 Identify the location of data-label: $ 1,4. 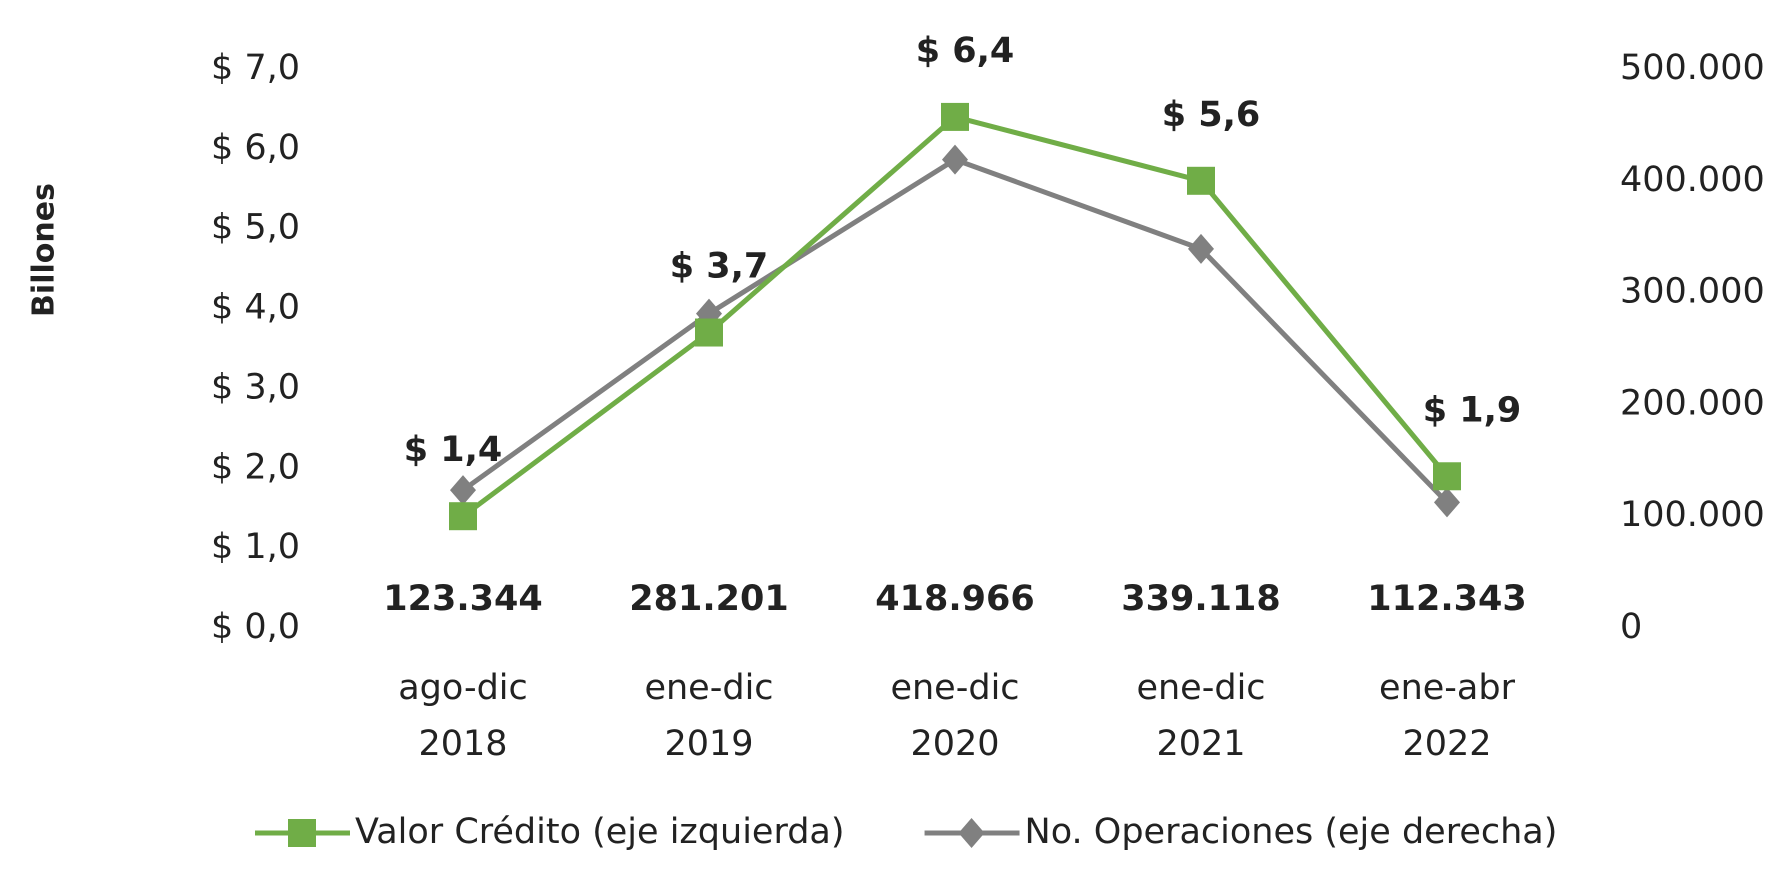
(453, 450).